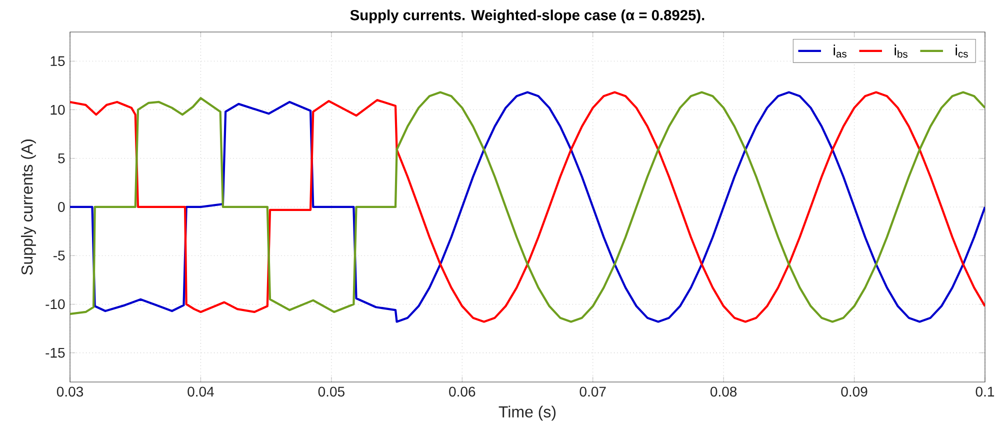 The image size is (998, 445). What do you see at coordinates (28, 207) in the screenshot?
I see `y-axis-title: Supply currents (A)` at bounding box center [28, 207].